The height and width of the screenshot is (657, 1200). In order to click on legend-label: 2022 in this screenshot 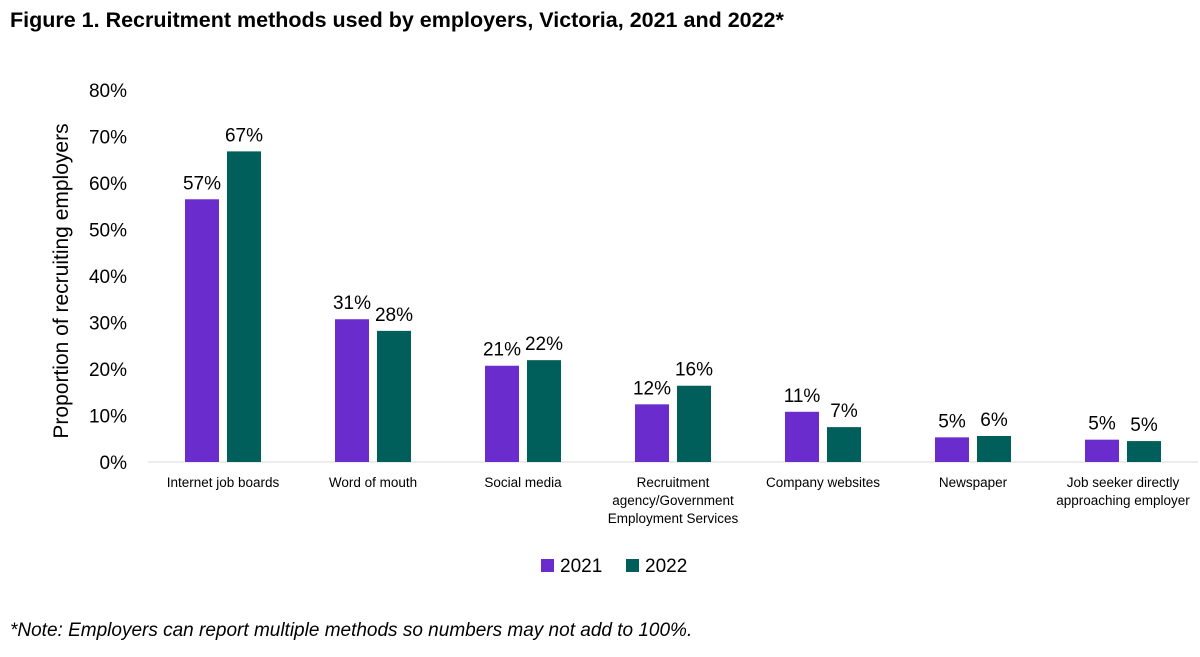, I will do `click(666, 566)`.